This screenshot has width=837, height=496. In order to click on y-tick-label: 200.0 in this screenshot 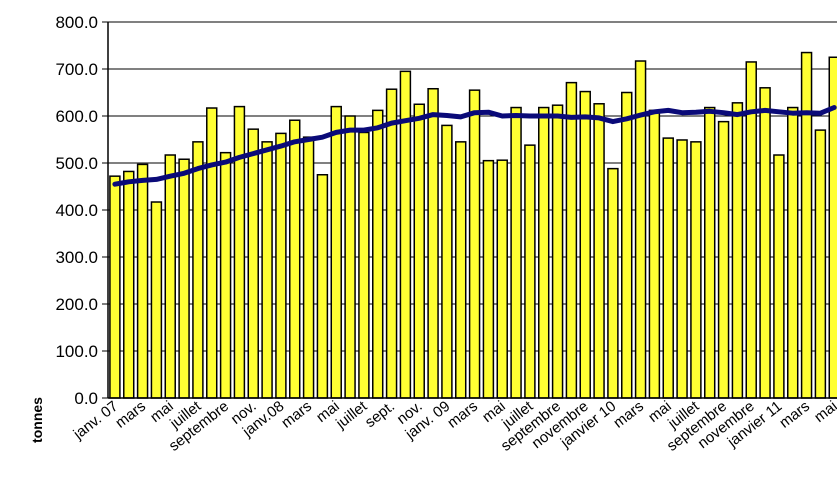, I will do `click(76, 304)`.